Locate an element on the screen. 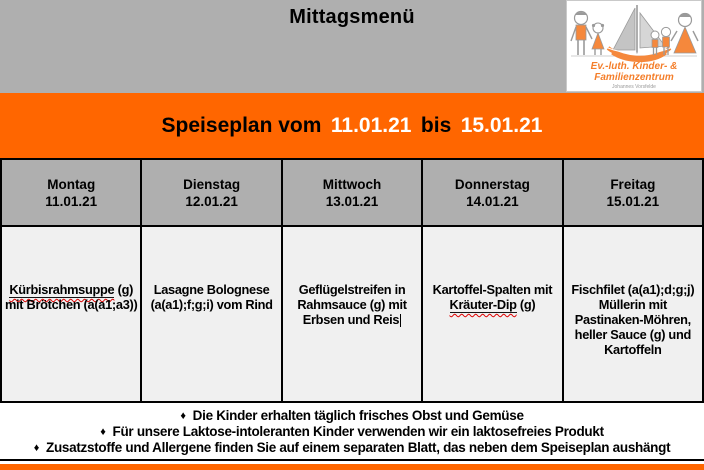 This screenshot has height=470, width=704. meal-cell-donnerstag: Kartoffel-Spalten mit Kräuter-Dip (g) is located at coordinates (493, 314).